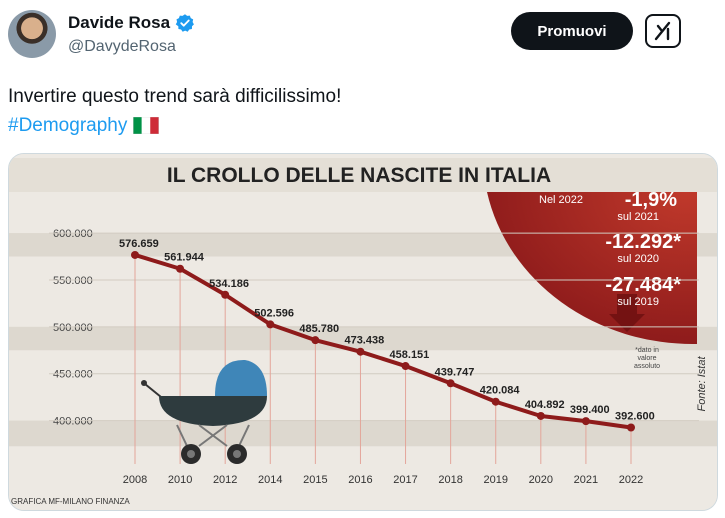 This screenshot has height=518, width=725. What do you see at coordinates (647, 366) in the screenshot?
I see `footnote-line3: assoluto` at bounding box center [647, 366].